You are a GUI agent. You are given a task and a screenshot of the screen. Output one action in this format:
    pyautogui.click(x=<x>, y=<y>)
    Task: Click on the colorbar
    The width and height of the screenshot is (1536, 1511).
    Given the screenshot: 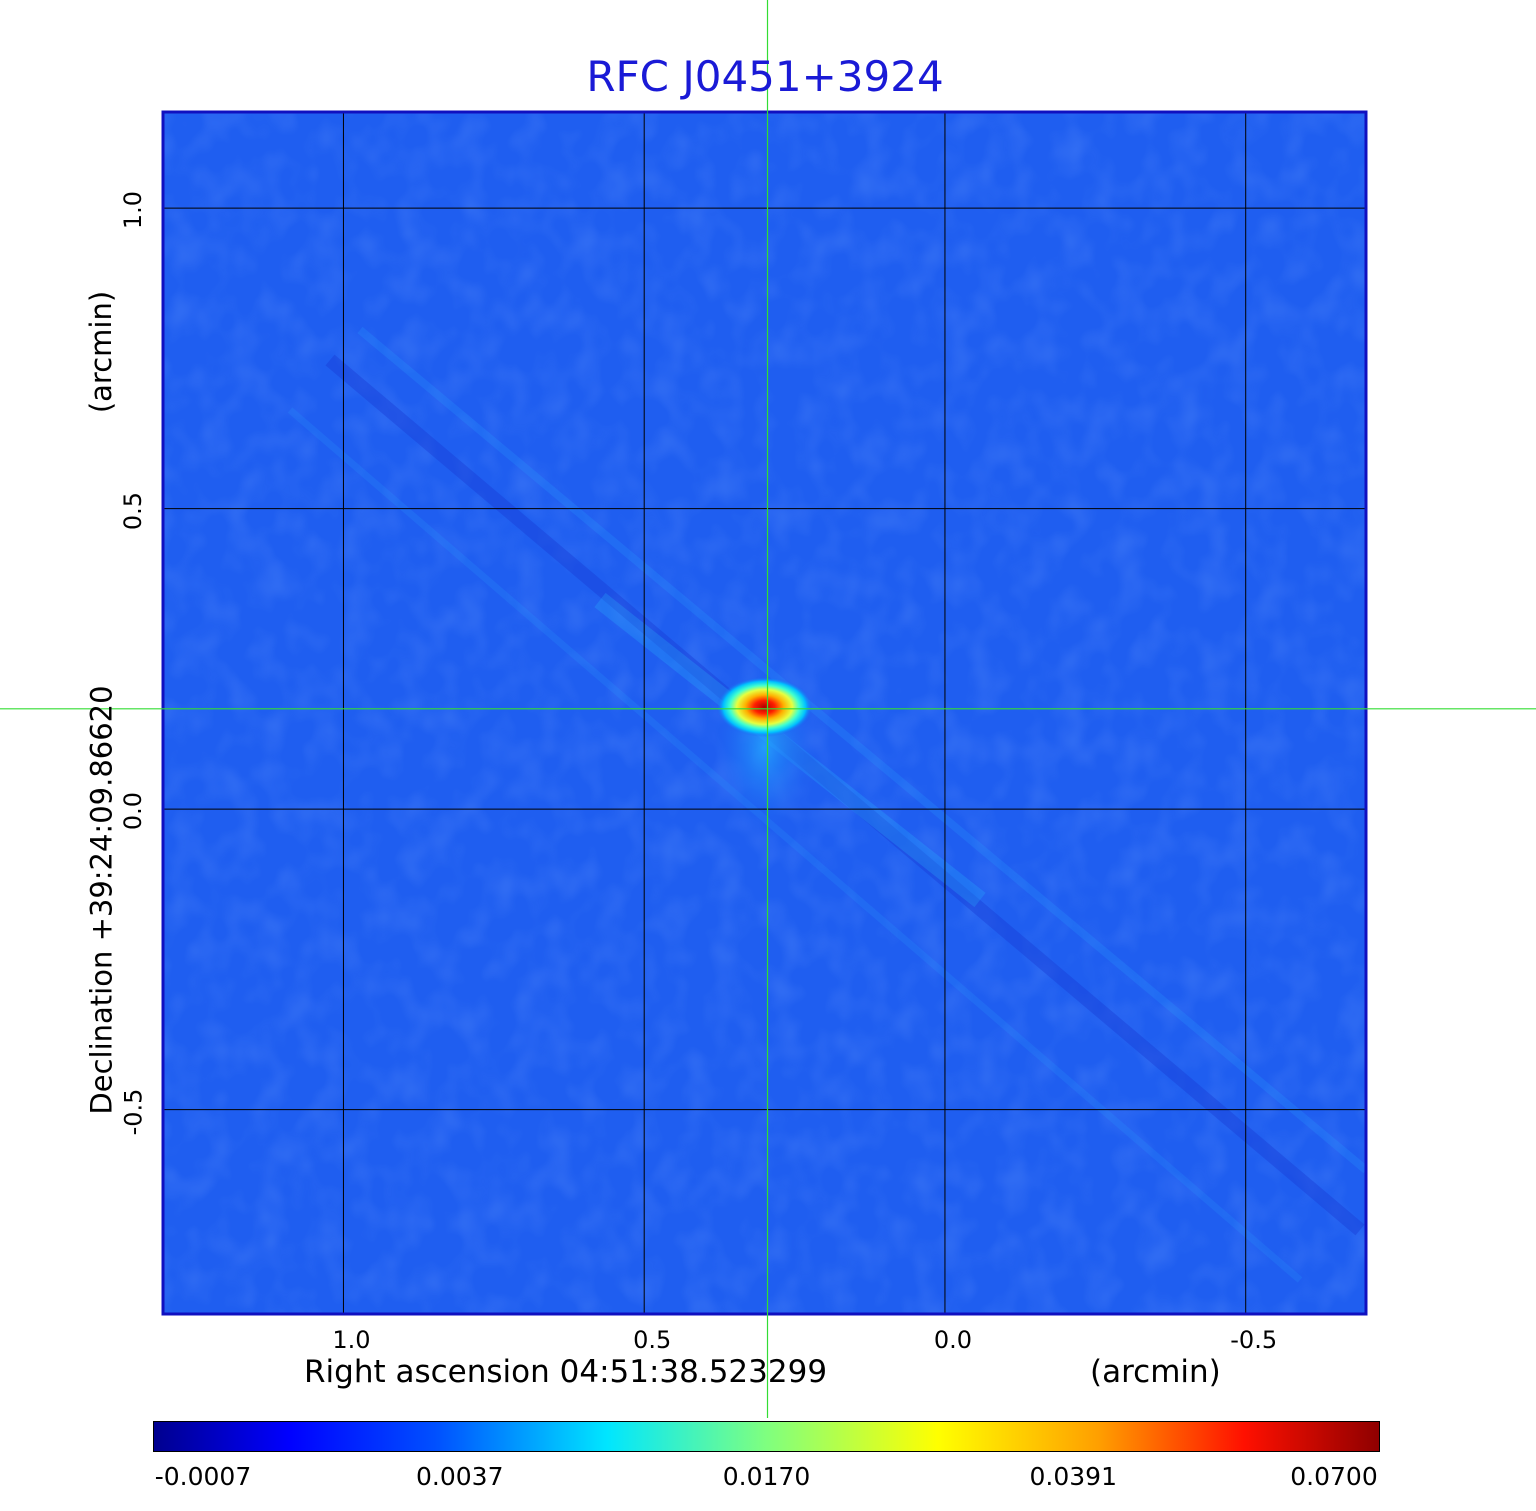 What is the action you would take?
    pyautogui.click(x=766, y=1436)
    